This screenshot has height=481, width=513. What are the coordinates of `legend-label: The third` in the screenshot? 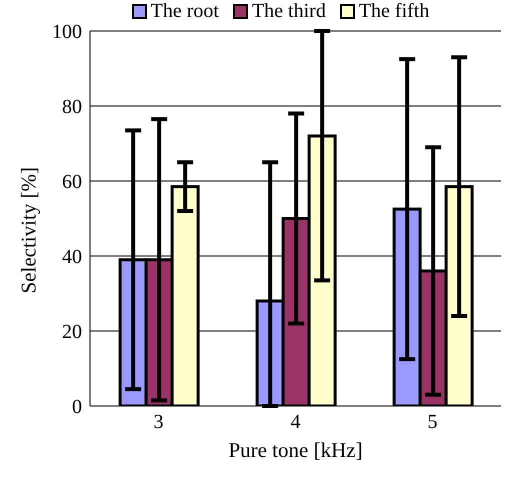 It's located at (289, 11).